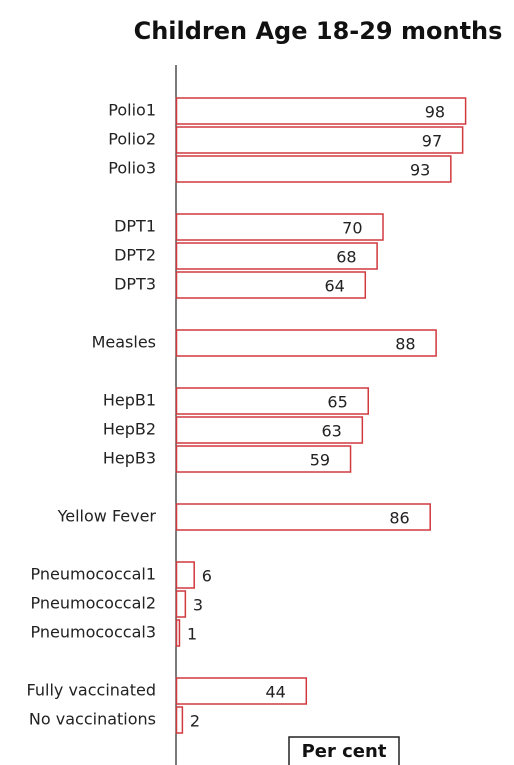  What do you see at coordinates (124, 342) in the screenshot?
I see `y-tick-label: Measles` at bounding box center [124, 342].